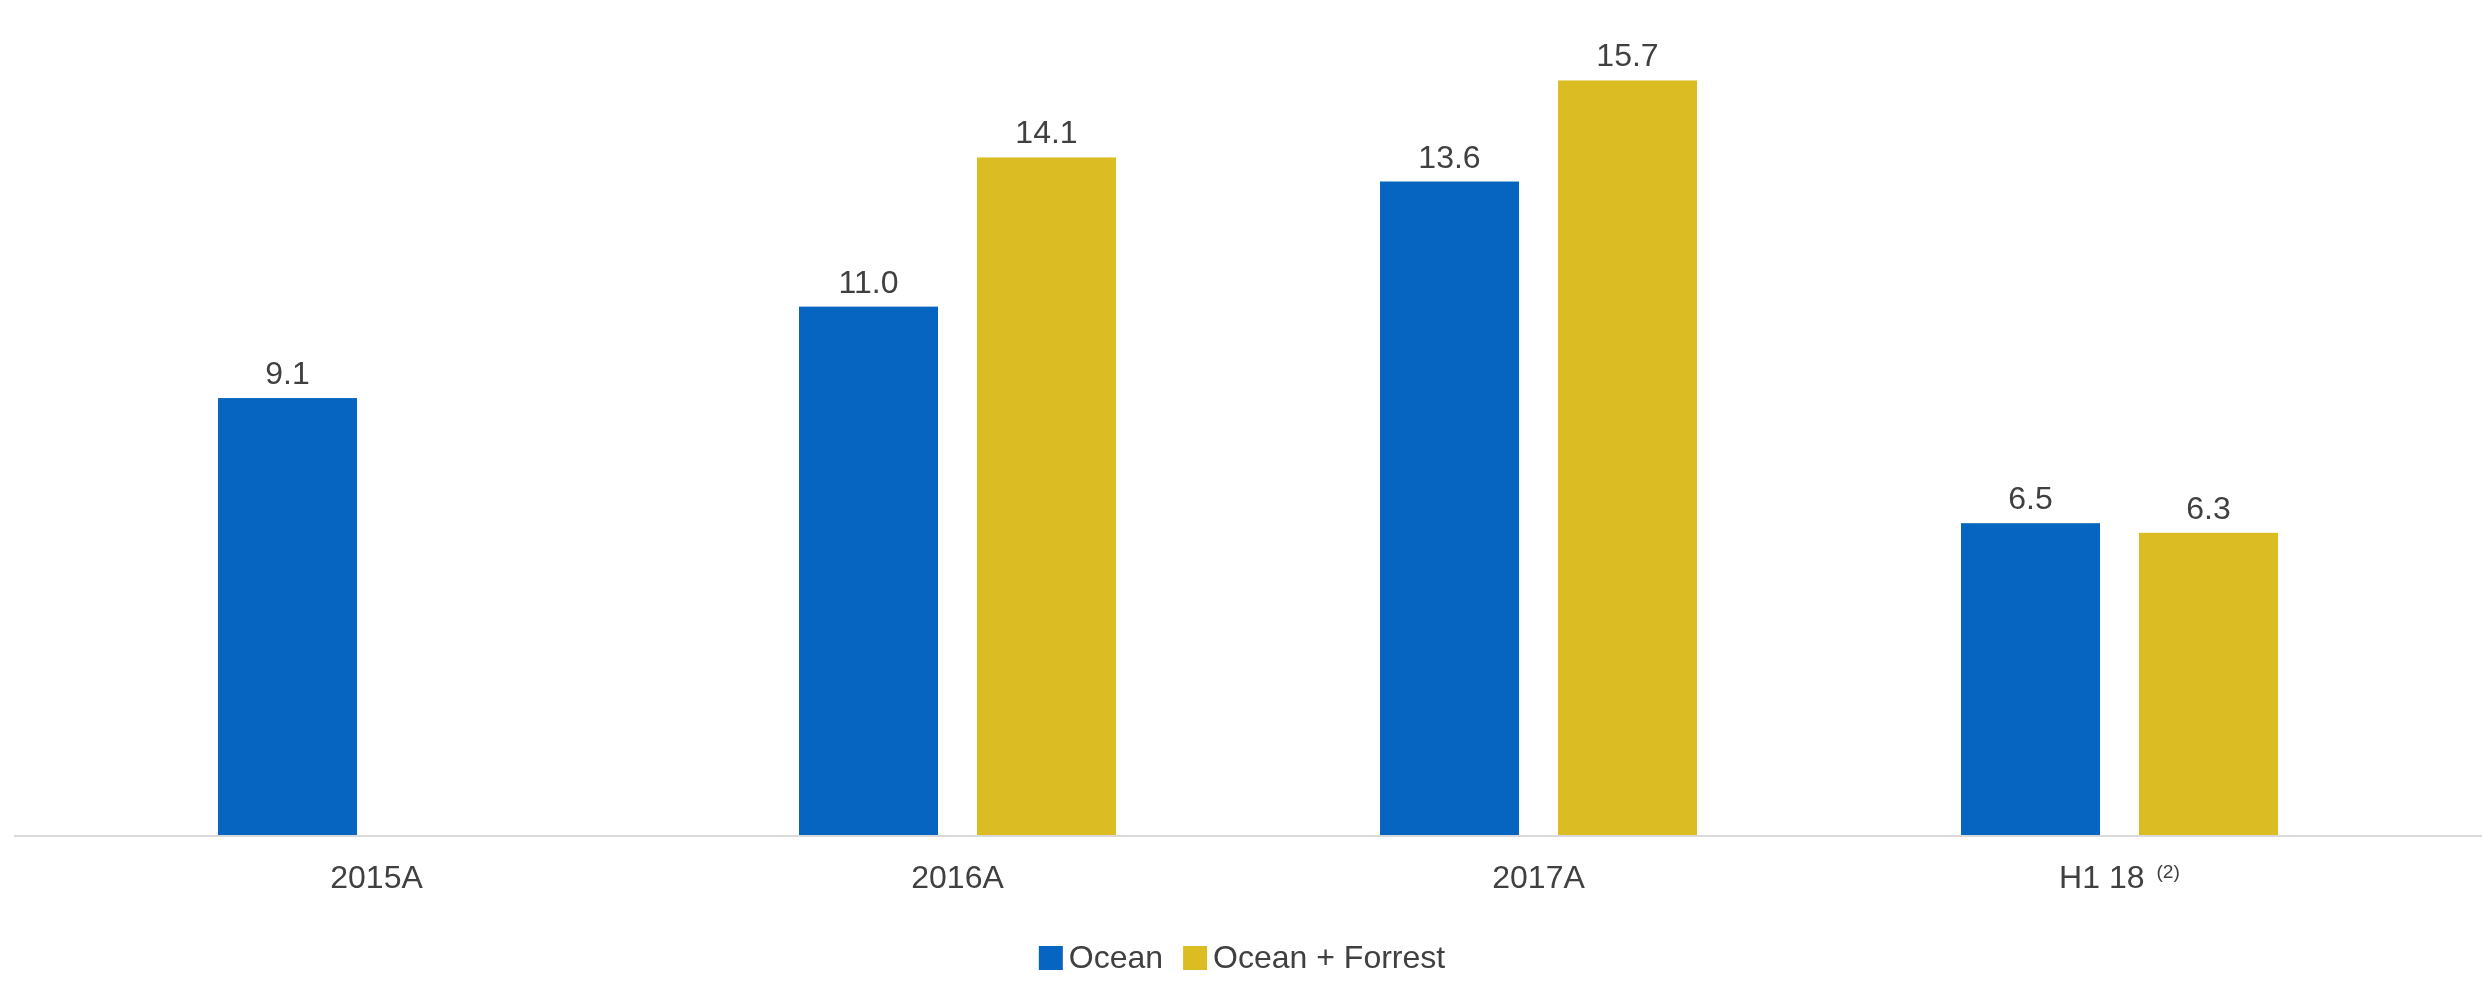 This screenshot has height=986, width=2484. Describe the element at coordinates (2030, 498) in the screenshot. I see `data-label: 6.5` at that location.